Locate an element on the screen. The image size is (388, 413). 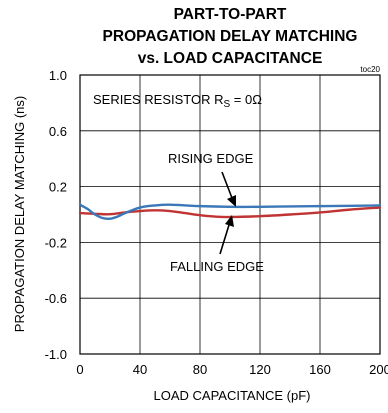
chart-title-line-2: PROPAGATION DELAY MATCHING is located at coordinates (230, 36).